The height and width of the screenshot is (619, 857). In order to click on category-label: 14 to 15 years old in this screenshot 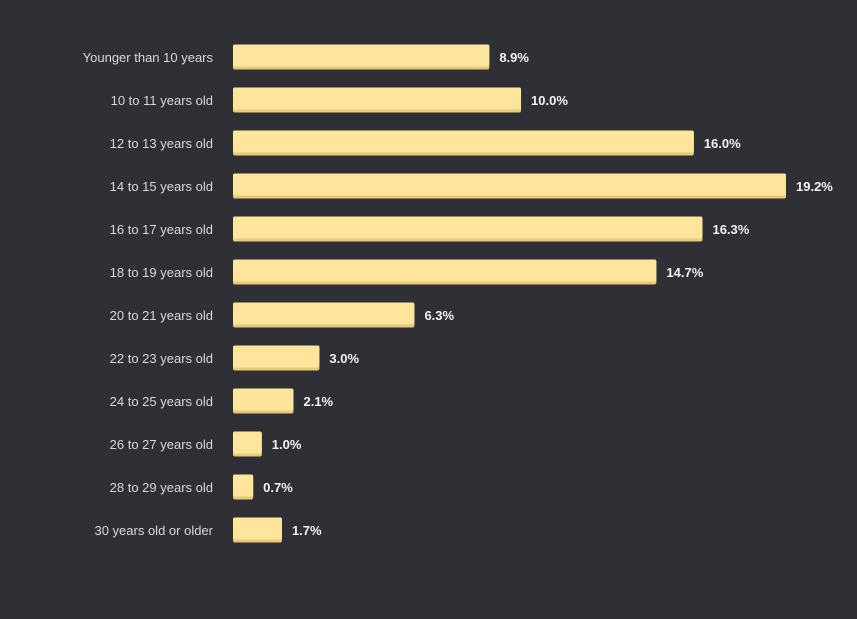, I will do `click(161, 186)`.